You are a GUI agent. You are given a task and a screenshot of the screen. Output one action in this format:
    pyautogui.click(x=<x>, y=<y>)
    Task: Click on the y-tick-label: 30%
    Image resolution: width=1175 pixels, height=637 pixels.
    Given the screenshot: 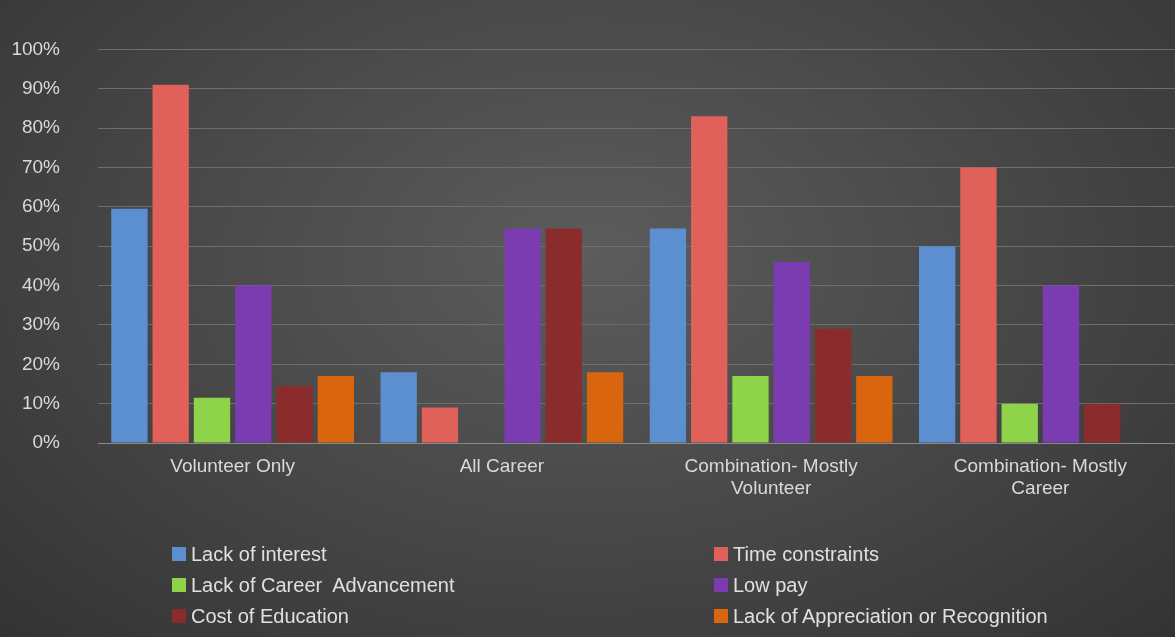 What is the action you would take?
    pyautogui.click(x=41, y=324)
    